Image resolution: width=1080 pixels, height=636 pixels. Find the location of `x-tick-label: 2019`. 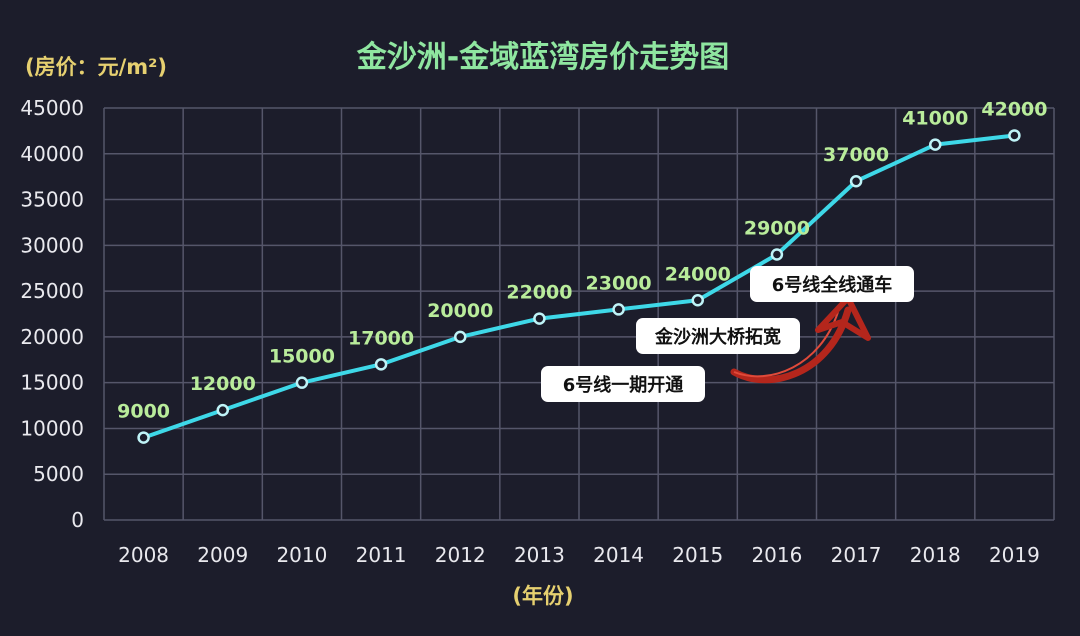

x-tick-label: 2019 is located at coordinates (1014, 555).